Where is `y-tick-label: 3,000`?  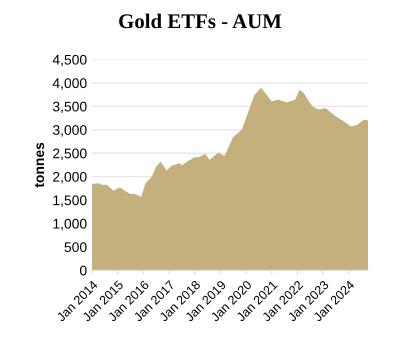
y-tick-label: 3,000 is located at coordinates (69, 131).